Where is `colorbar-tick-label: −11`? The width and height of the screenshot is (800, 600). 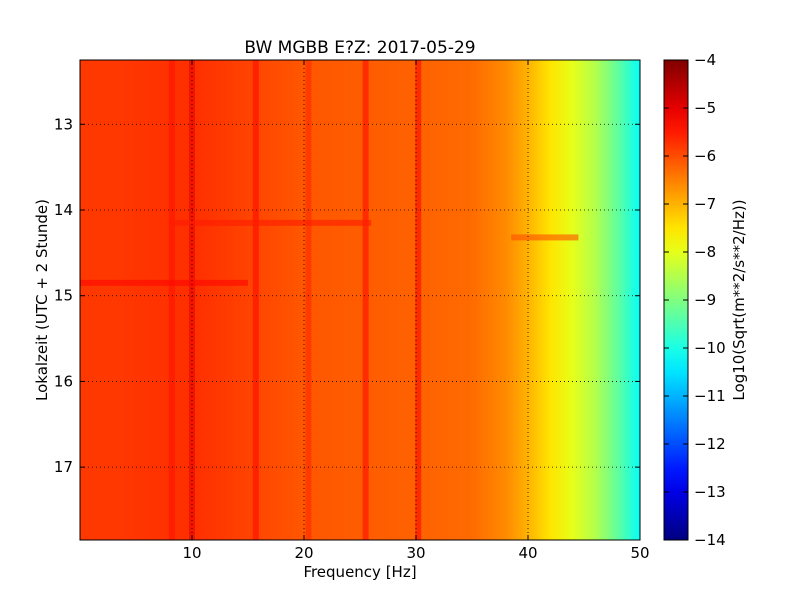
colorbar-tick-label: −11 is located at coordinates (710, 396).